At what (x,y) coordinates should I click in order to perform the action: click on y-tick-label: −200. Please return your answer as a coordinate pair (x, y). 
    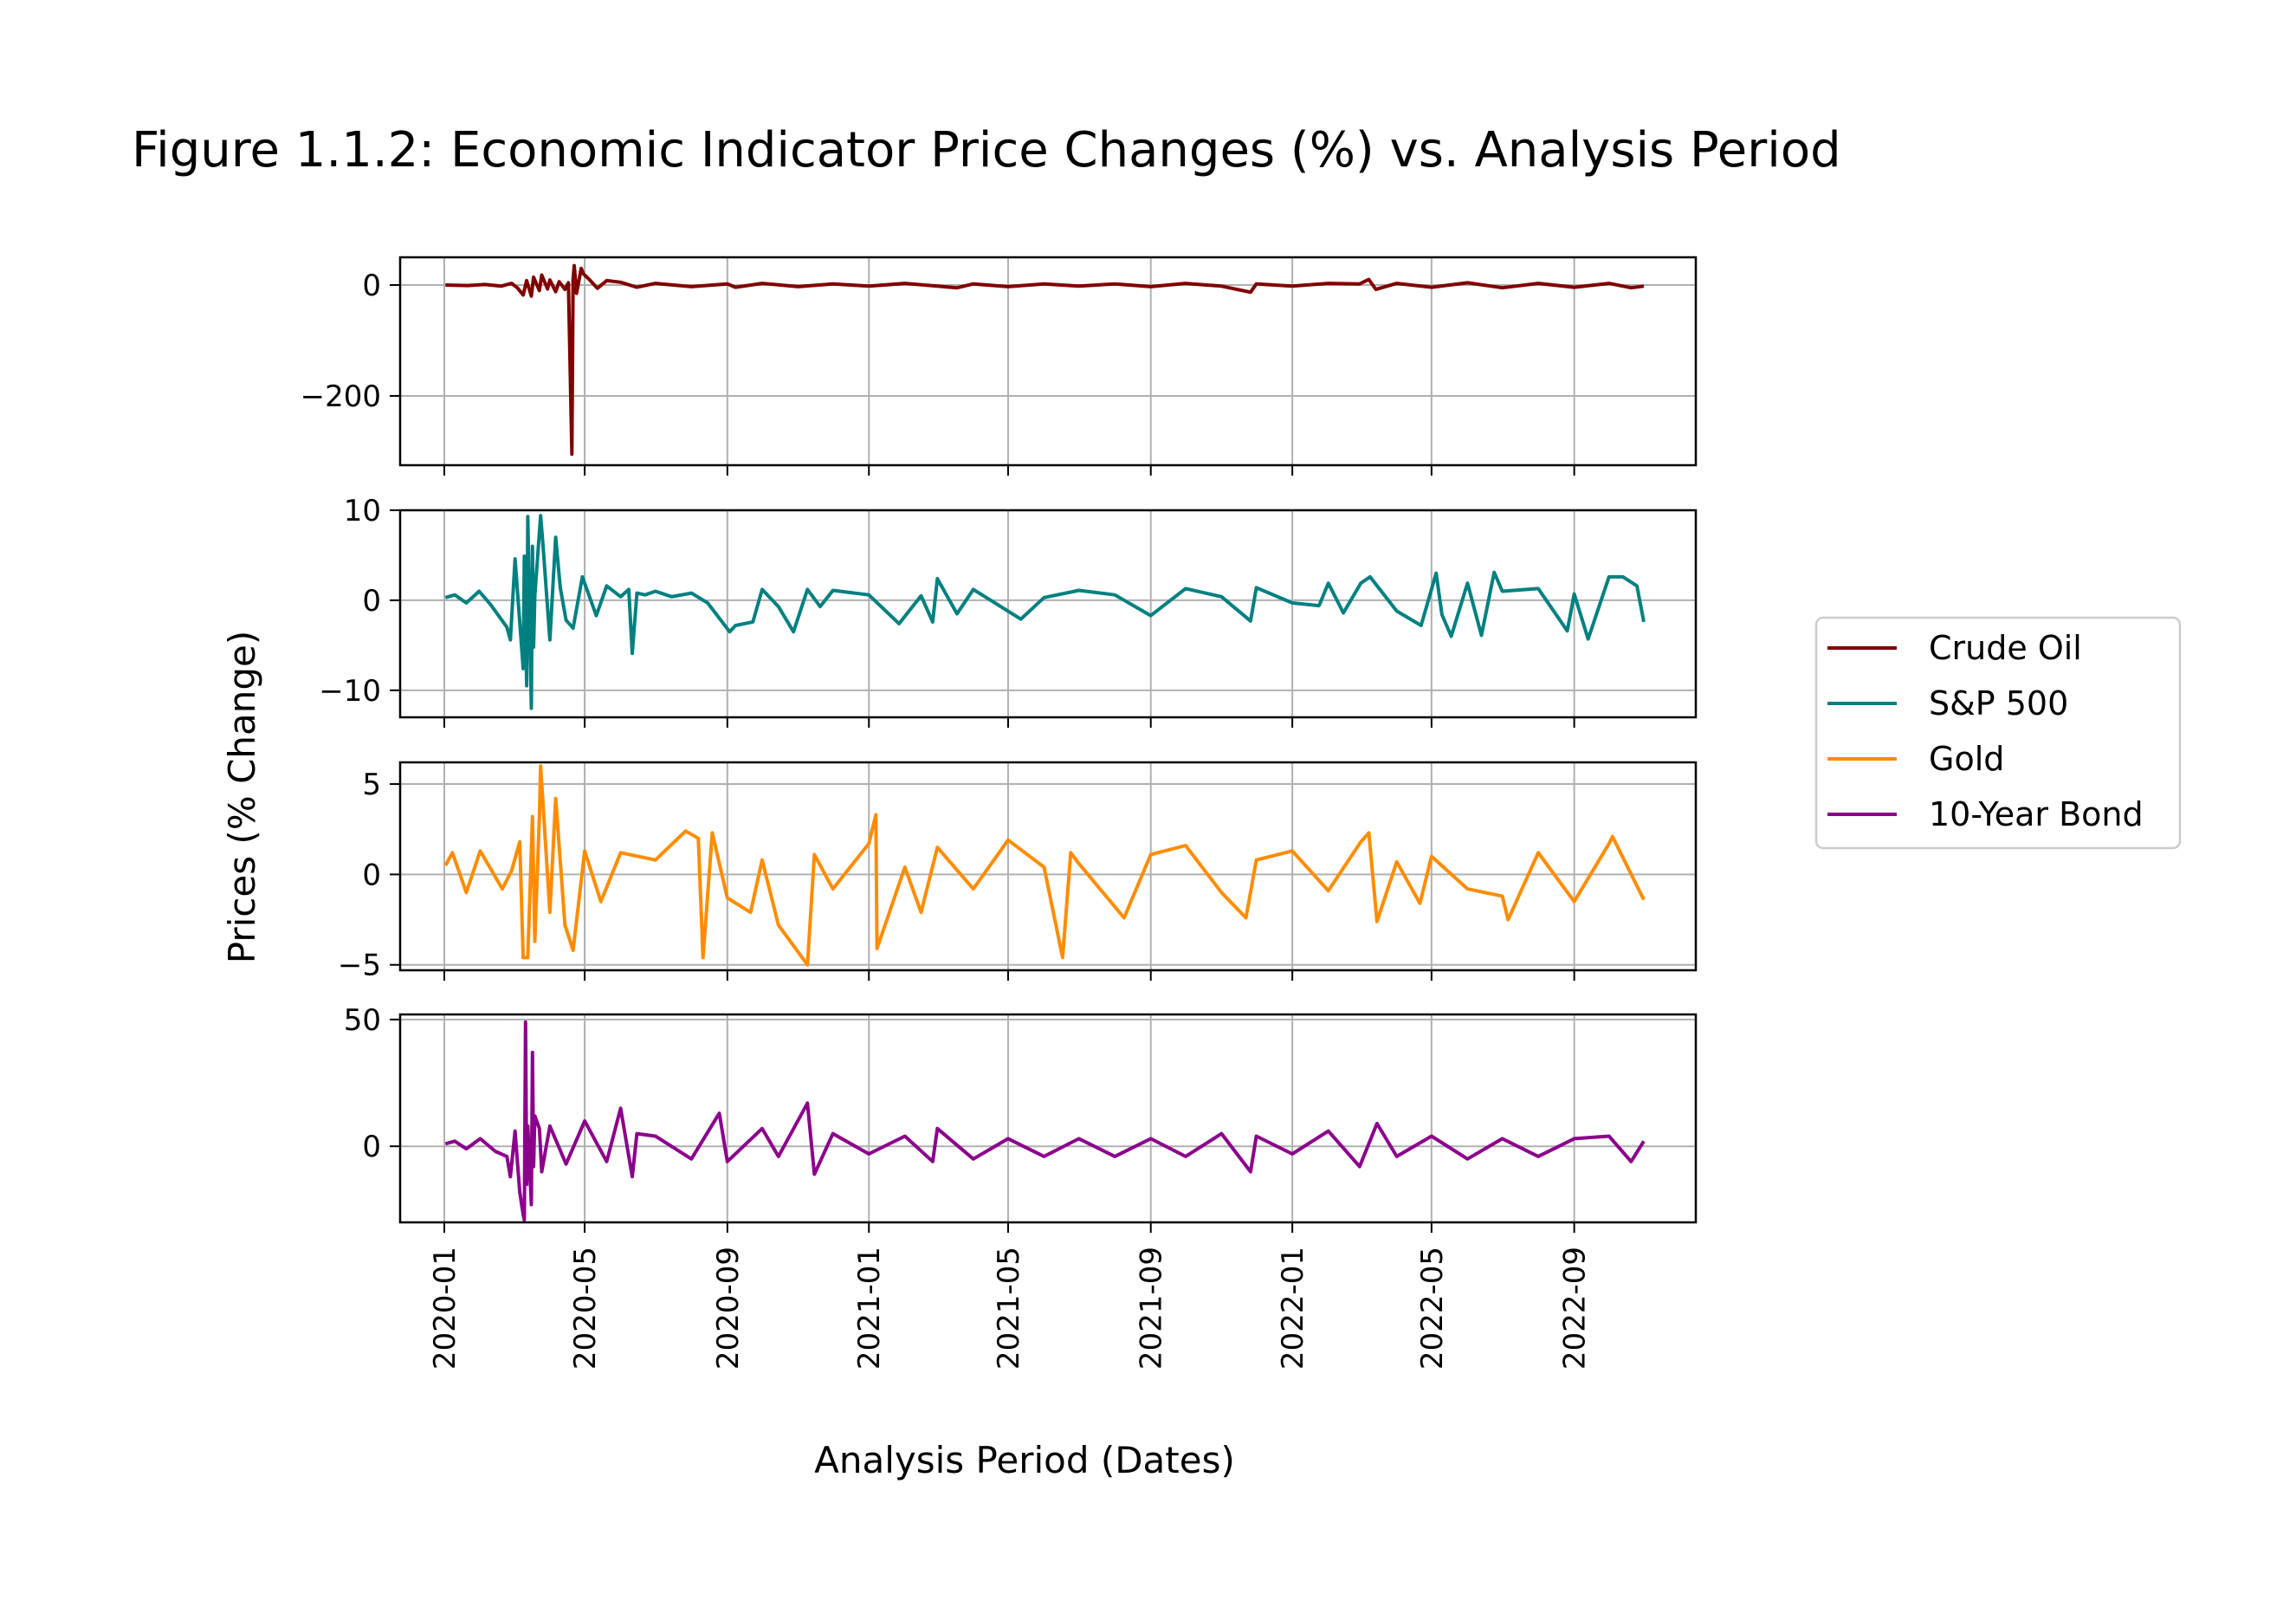
    Looking at the image, I should click on (341, 396).